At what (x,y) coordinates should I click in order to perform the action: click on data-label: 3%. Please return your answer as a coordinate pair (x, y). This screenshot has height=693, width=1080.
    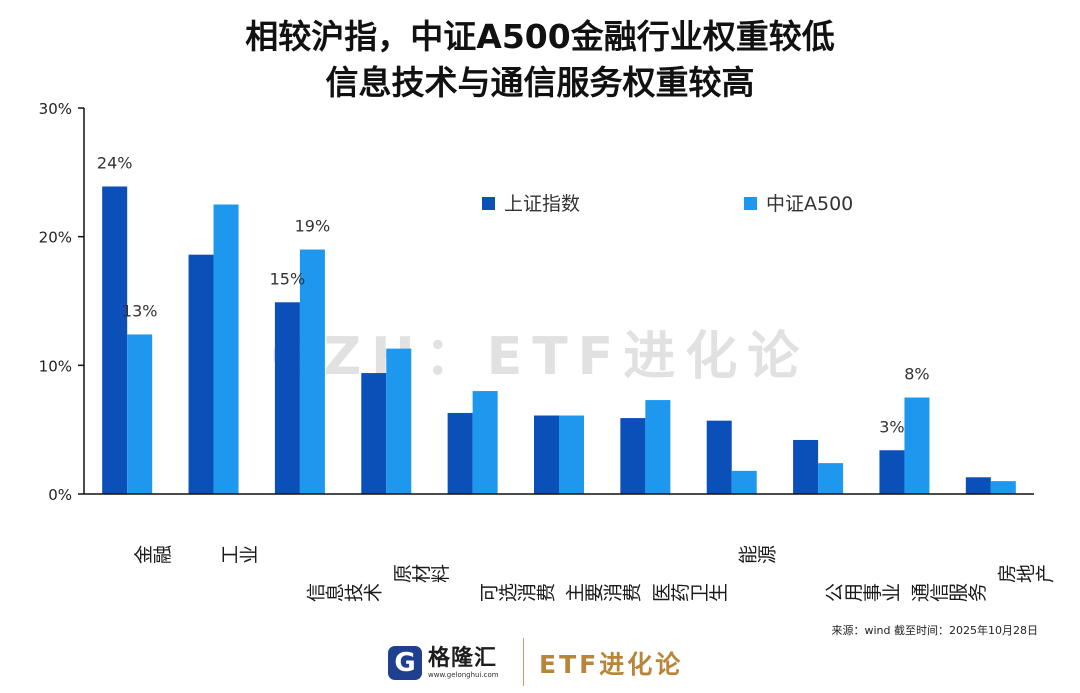
    Looking at the image, I should click on (891, 426).